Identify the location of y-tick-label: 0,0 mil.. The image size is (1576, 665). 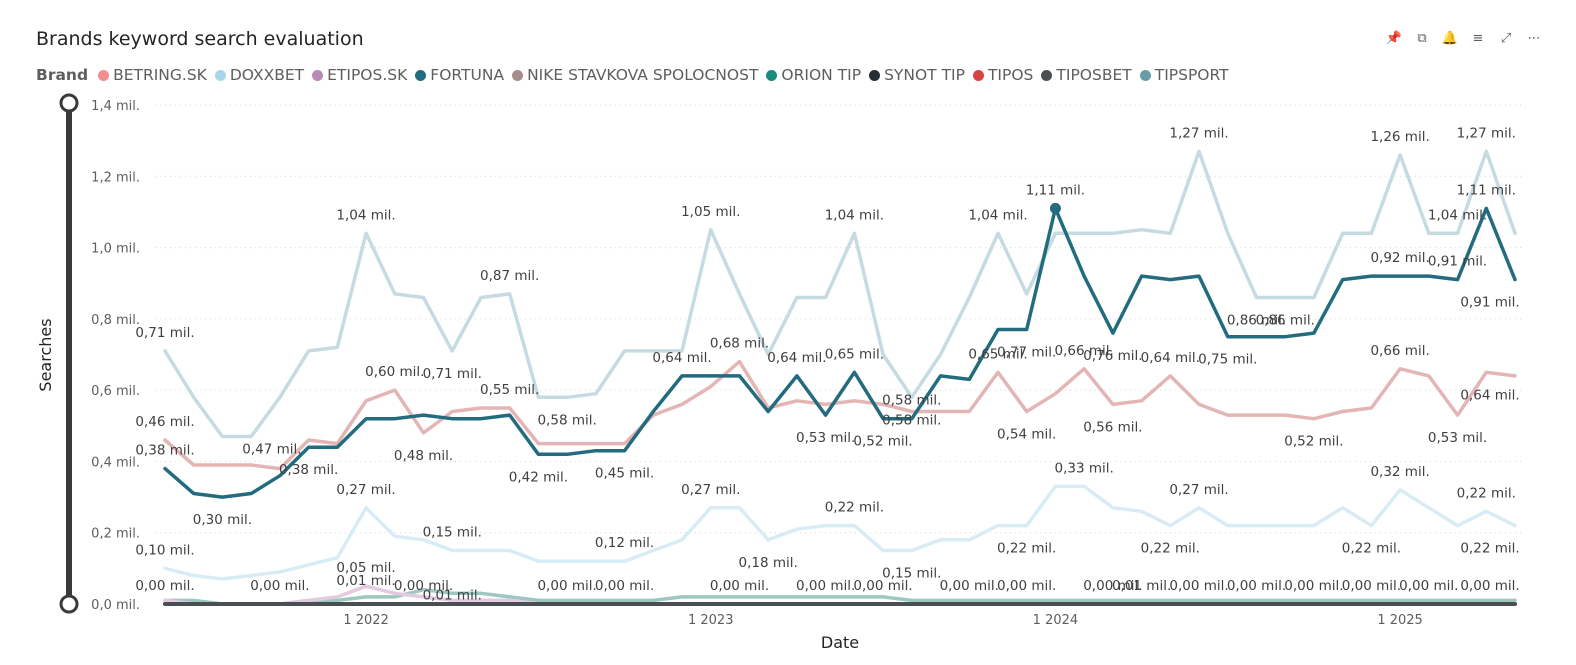
(115, 605).